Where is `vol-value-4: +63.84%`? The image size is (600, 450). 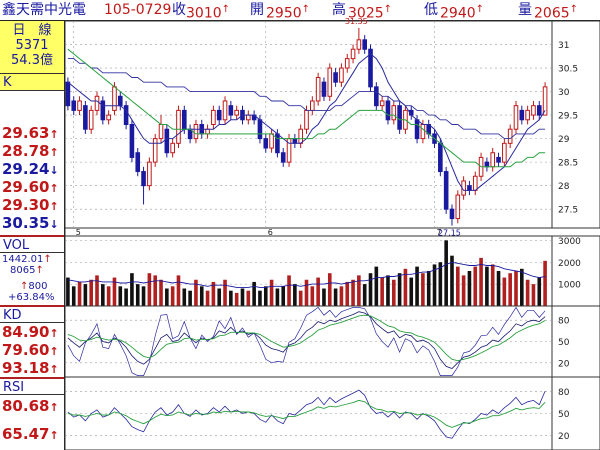
vol-value-4: +63.84% is located at coordinates (31, 297).